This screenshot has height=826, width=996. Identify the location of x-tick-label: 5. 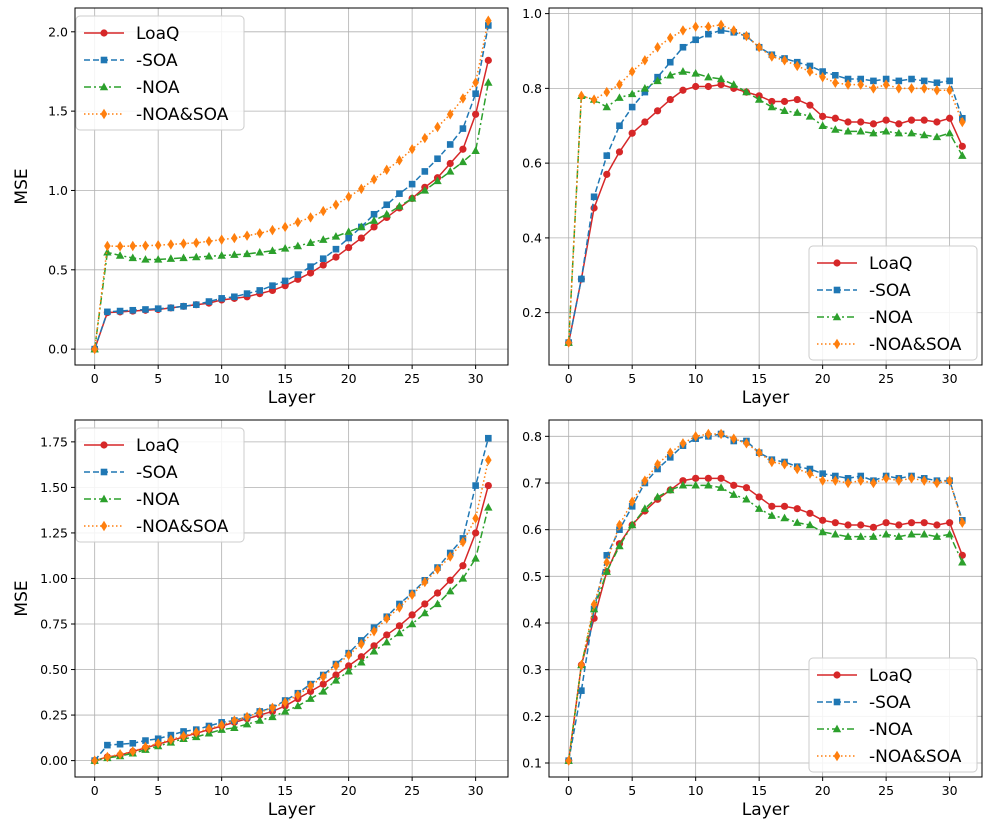
(158, 378).